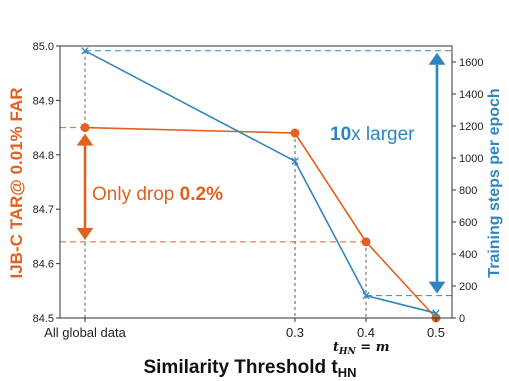 The height and width of the screenshot is (381, 509). Describe the element at coordinates (468, 287) in the screenshot. I see `y-tick-label-right: 200` at that location.